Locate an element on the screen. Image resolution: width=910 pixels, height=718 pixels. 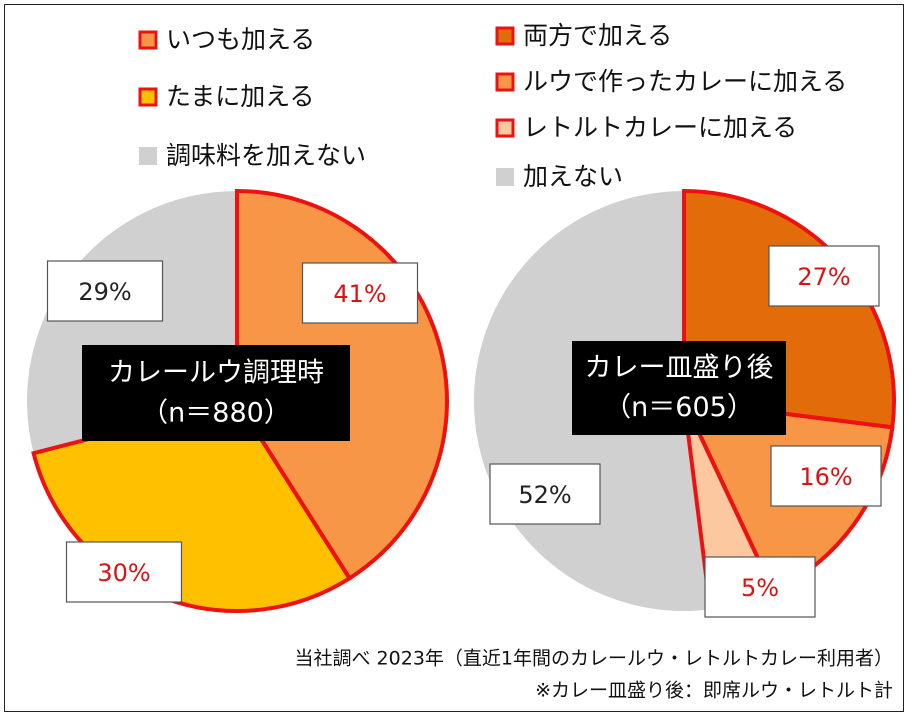
definition-note: ※カレー皿盛り後：即席ルウ・レトルト計 is located at coordinates (714, 691).